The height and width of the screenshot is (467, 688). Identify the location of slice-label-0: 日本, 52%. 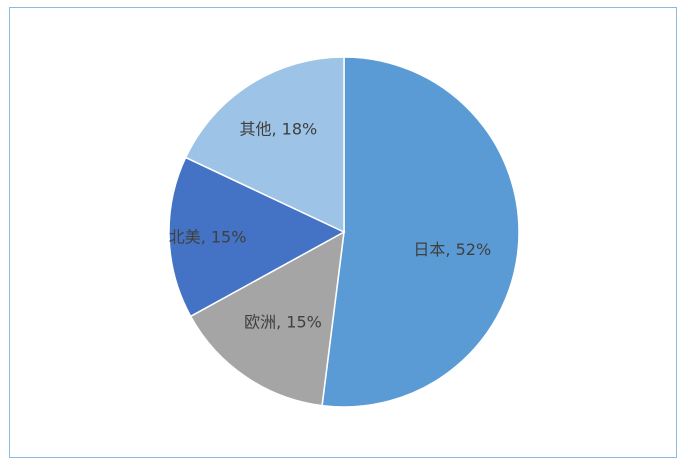
(452, 249).